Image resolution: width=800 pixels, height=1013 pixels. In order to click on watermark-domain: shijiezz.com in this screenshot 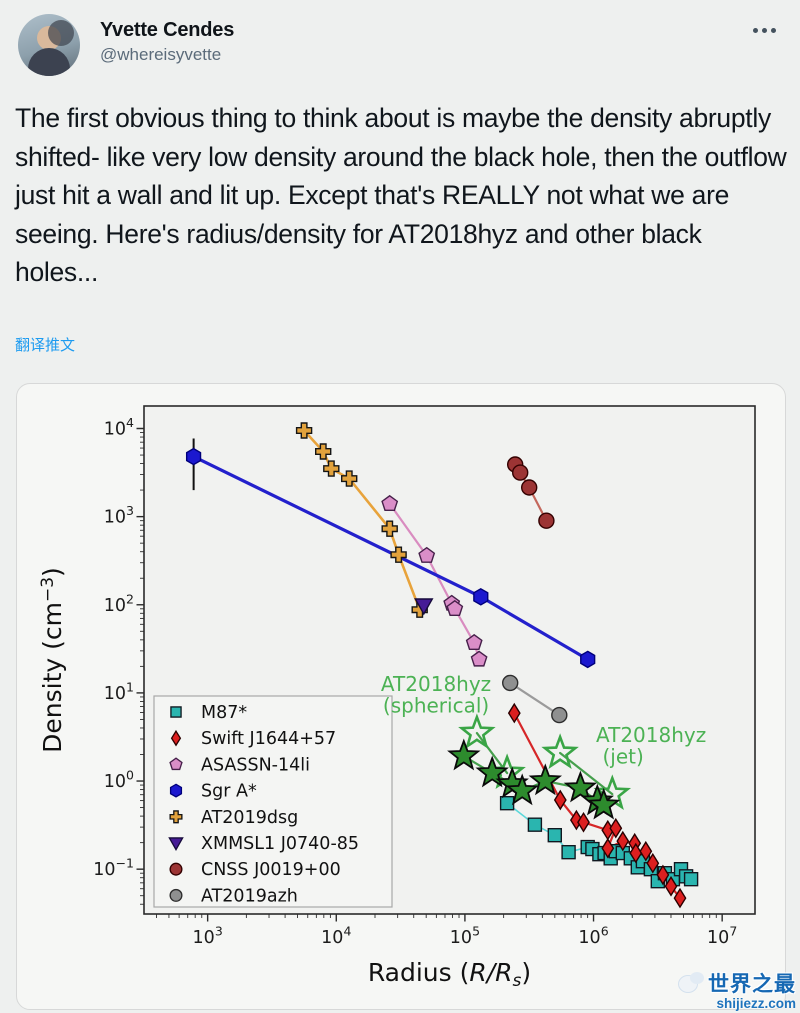, I will do `click(756, 1003)`.